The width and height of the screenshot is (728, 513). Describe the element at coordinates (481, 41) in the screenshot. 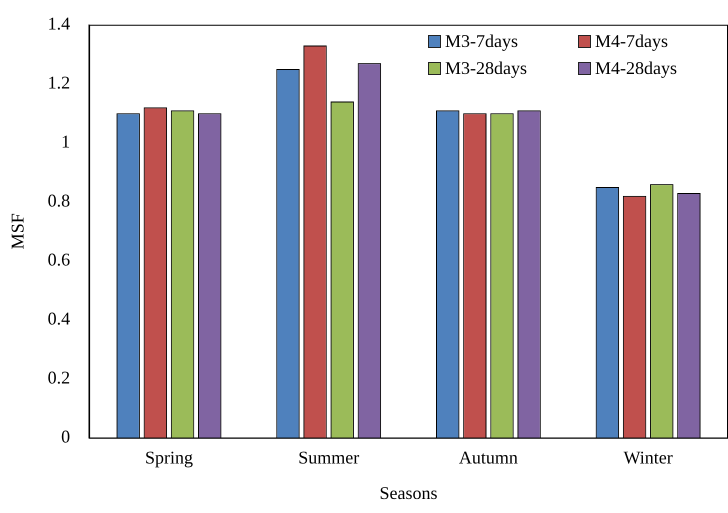

I see `legend-label: M3-7days` at that location.